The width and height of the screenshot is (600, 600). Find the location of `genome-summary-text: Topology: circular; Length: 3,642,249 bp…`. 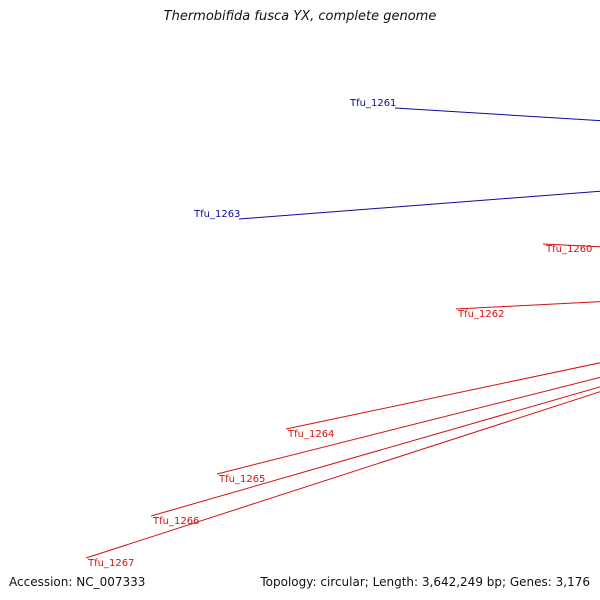

genome-summary-text: Topology: circular; Length: 3,642,249 bp… is located at coordinates (425, 582).